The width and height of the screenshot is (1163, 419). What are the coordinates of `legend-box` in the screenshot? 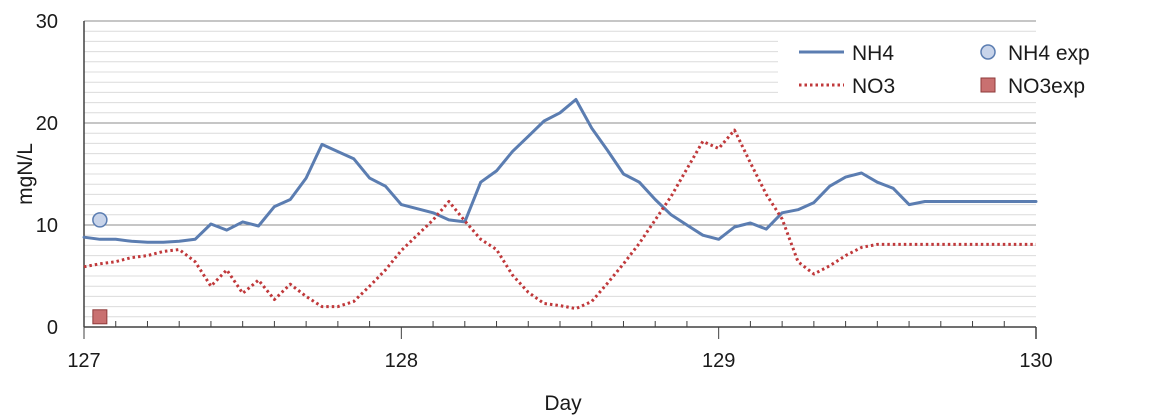 It's located at (947, 65).